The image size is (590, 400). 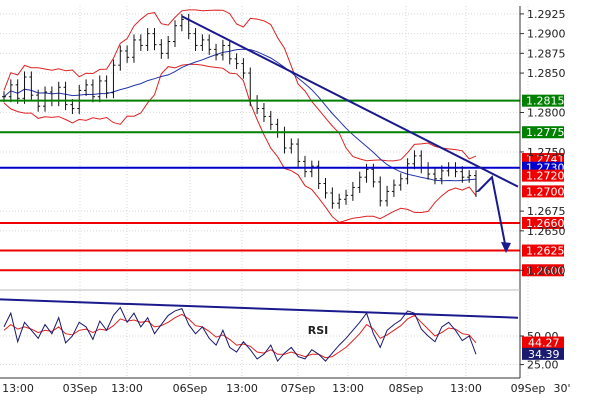 What do you see at coordinates (545, 176) in the screenshot?
I see `level-label: 1.2720` at bounding box center [545, 176].